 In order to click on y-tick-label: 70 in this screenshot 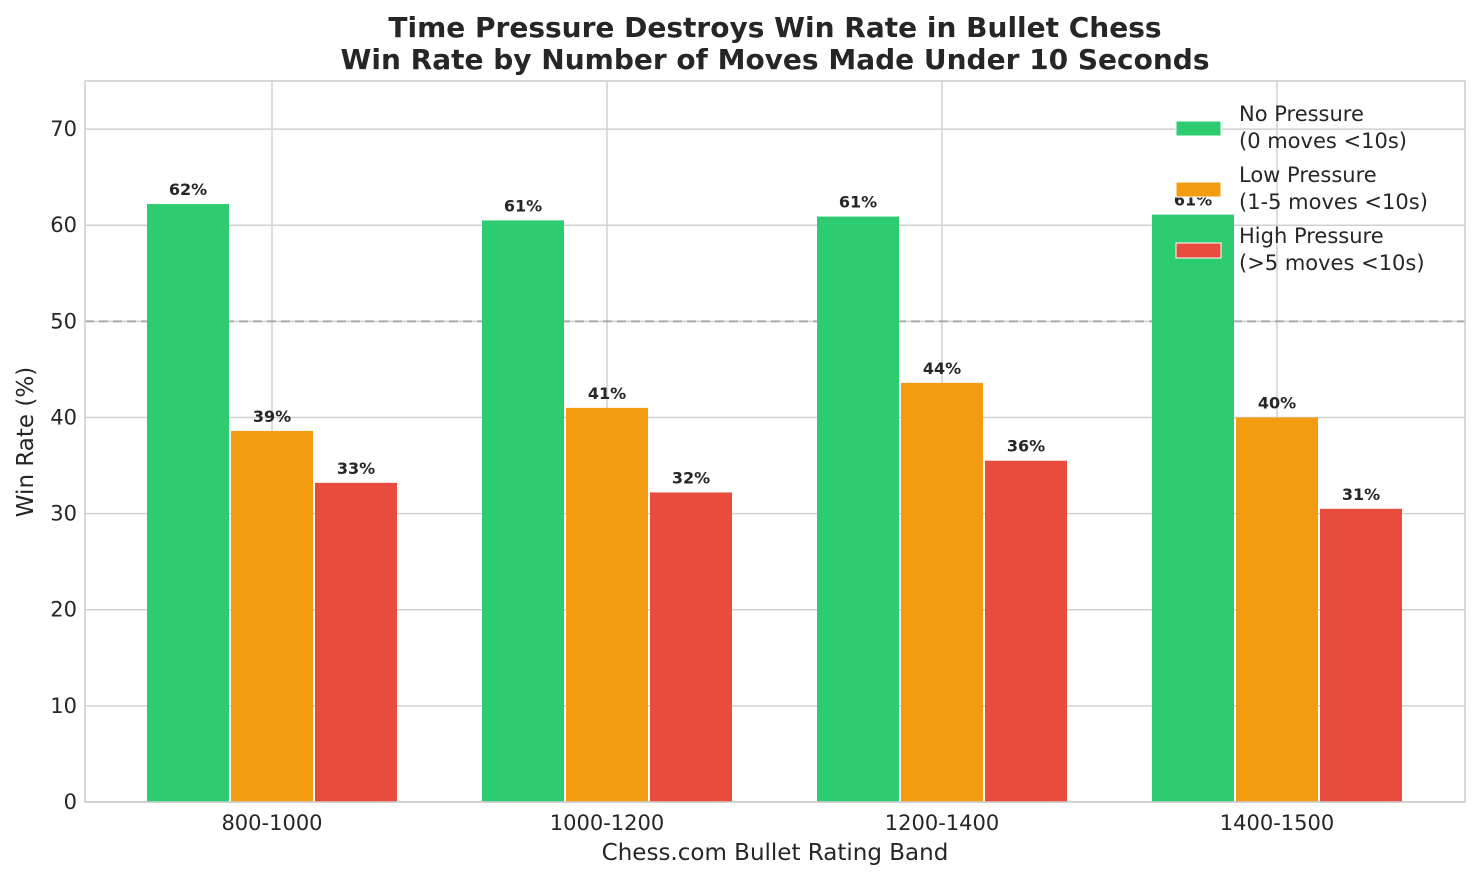, I will do `click(63, 129)`.